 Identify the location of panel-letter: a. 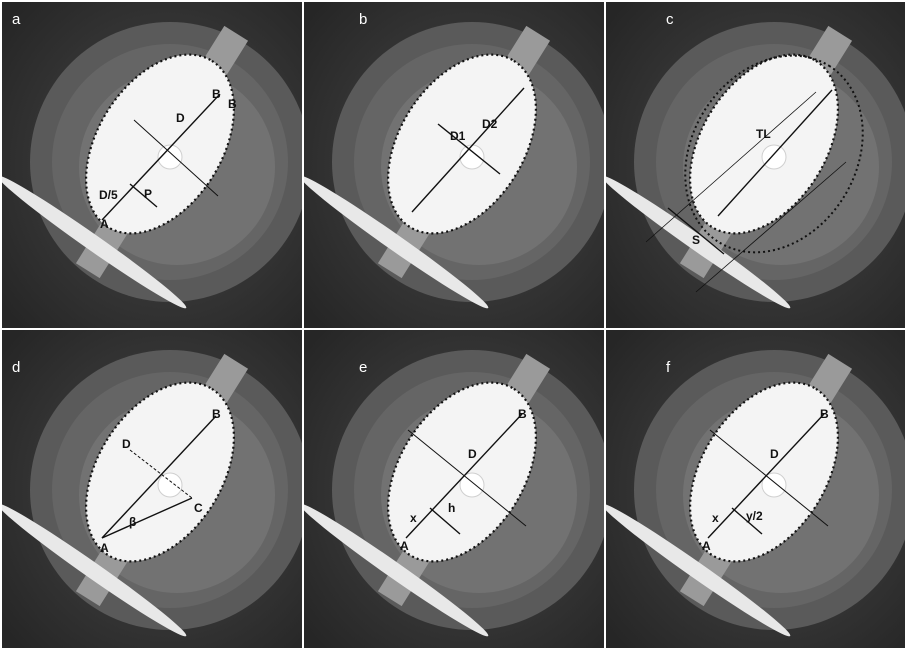
(16, 19).